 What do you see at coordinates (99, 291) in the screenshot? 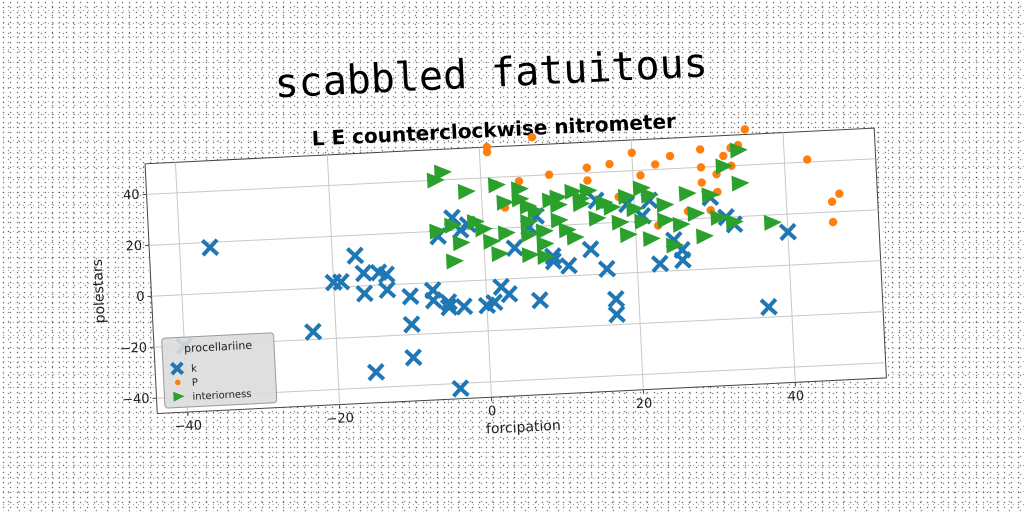
I see `y-axis-label: polestars` at bounding box center [99, 291].